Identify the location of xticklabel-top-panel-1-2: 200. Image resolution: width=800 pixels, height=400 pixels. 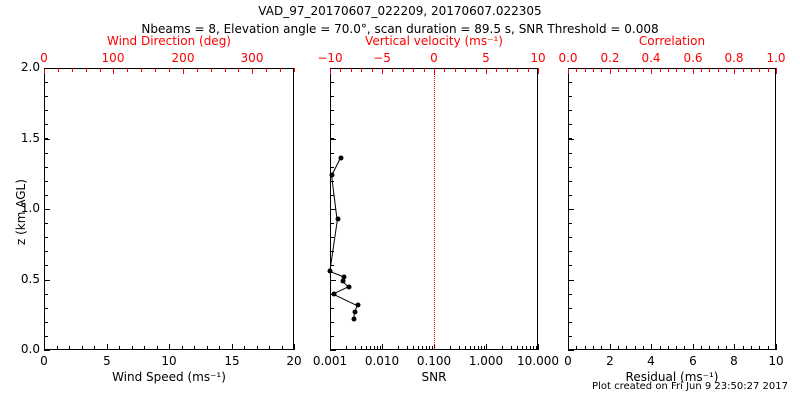
(183, 58).